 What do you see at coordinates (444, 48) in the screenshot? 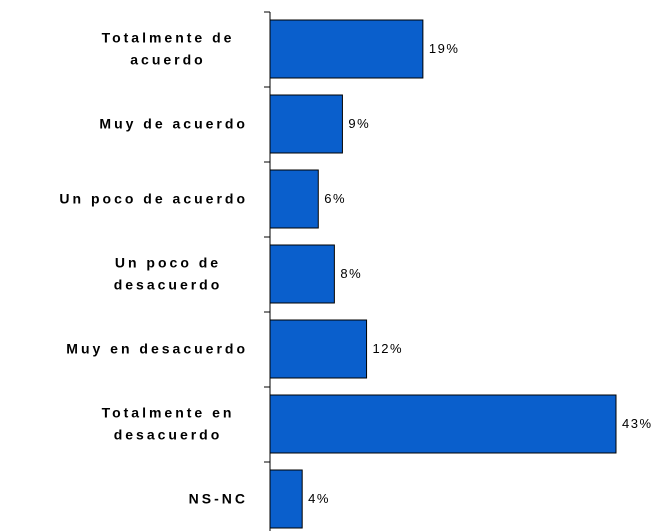
I see `value-label: 19%` at bounding box center [444, 48].